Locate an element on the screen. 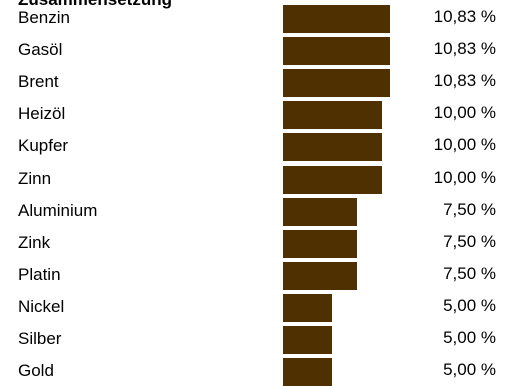 This screenshot has height=386, width=509. category-label: Kupfer is located at coordinates (43, 146).